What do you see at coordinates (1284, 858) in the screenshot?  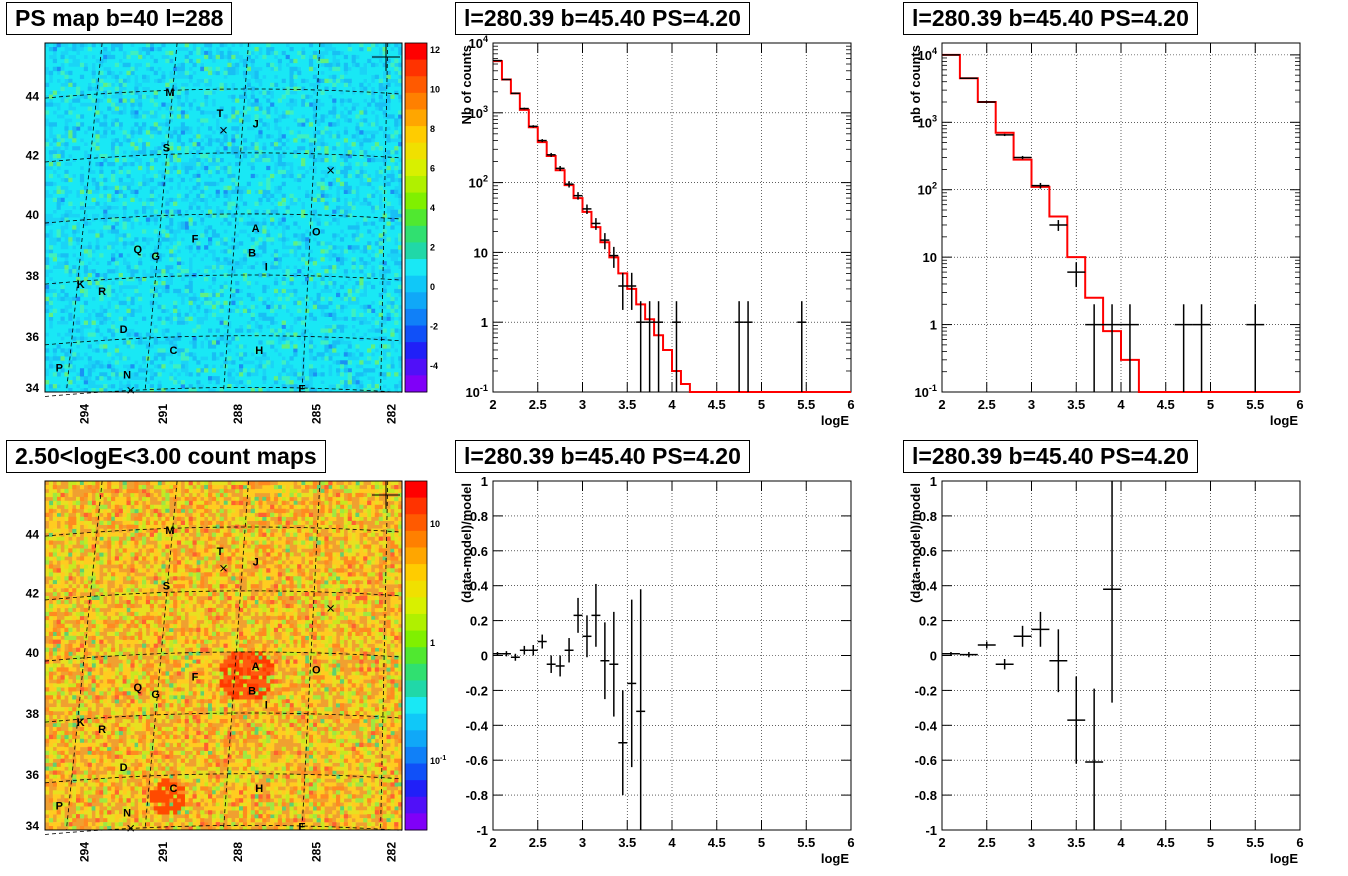 I see `x-axis-label: logE` at bounding box center [1284, 858].